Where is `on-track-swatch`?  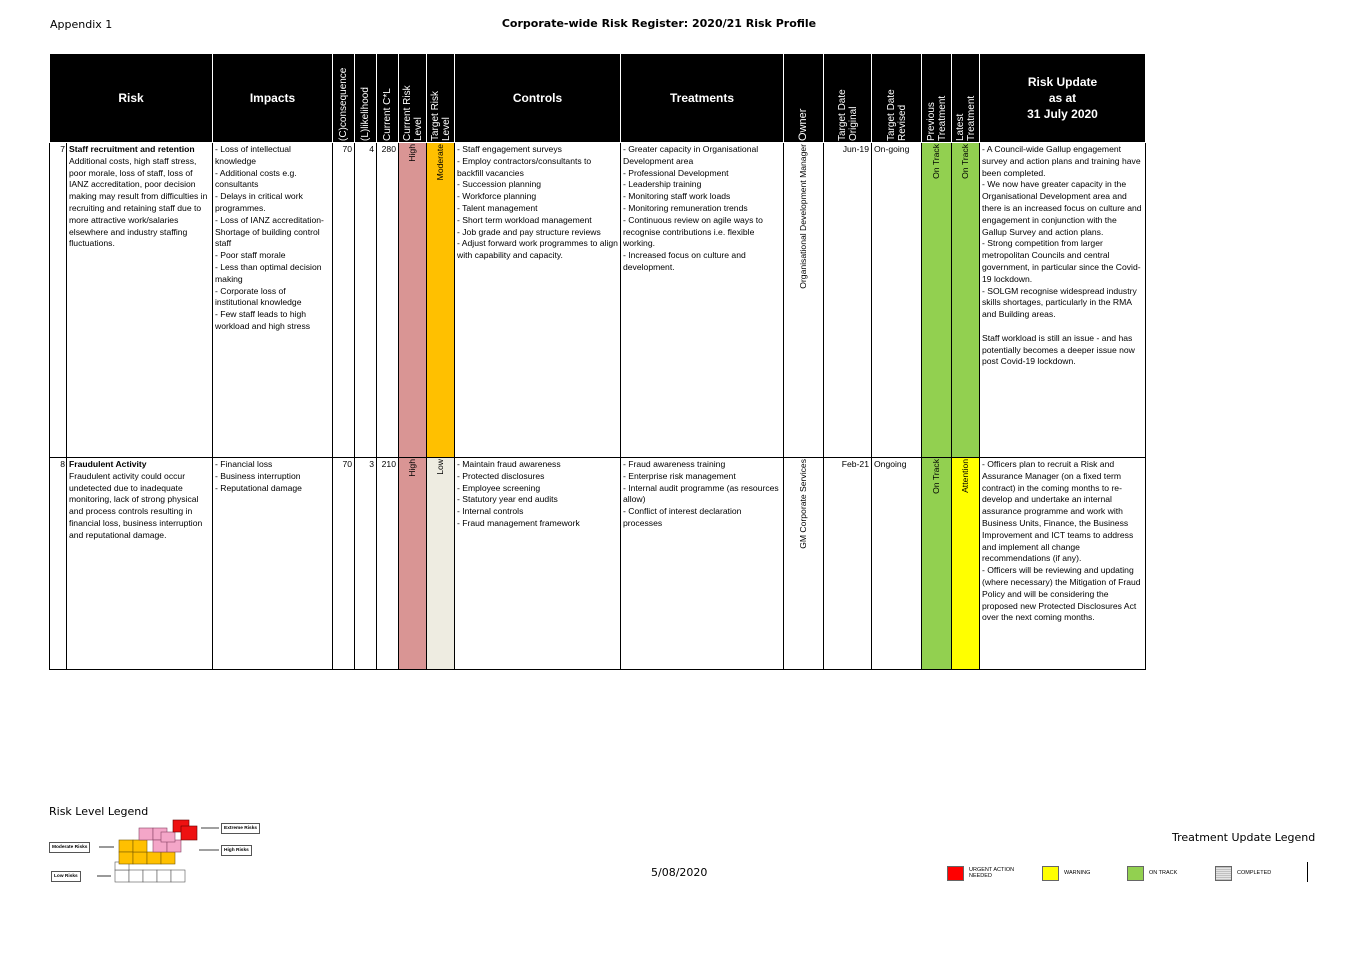 on-track-swatch is located at coordinates (1135, 873).